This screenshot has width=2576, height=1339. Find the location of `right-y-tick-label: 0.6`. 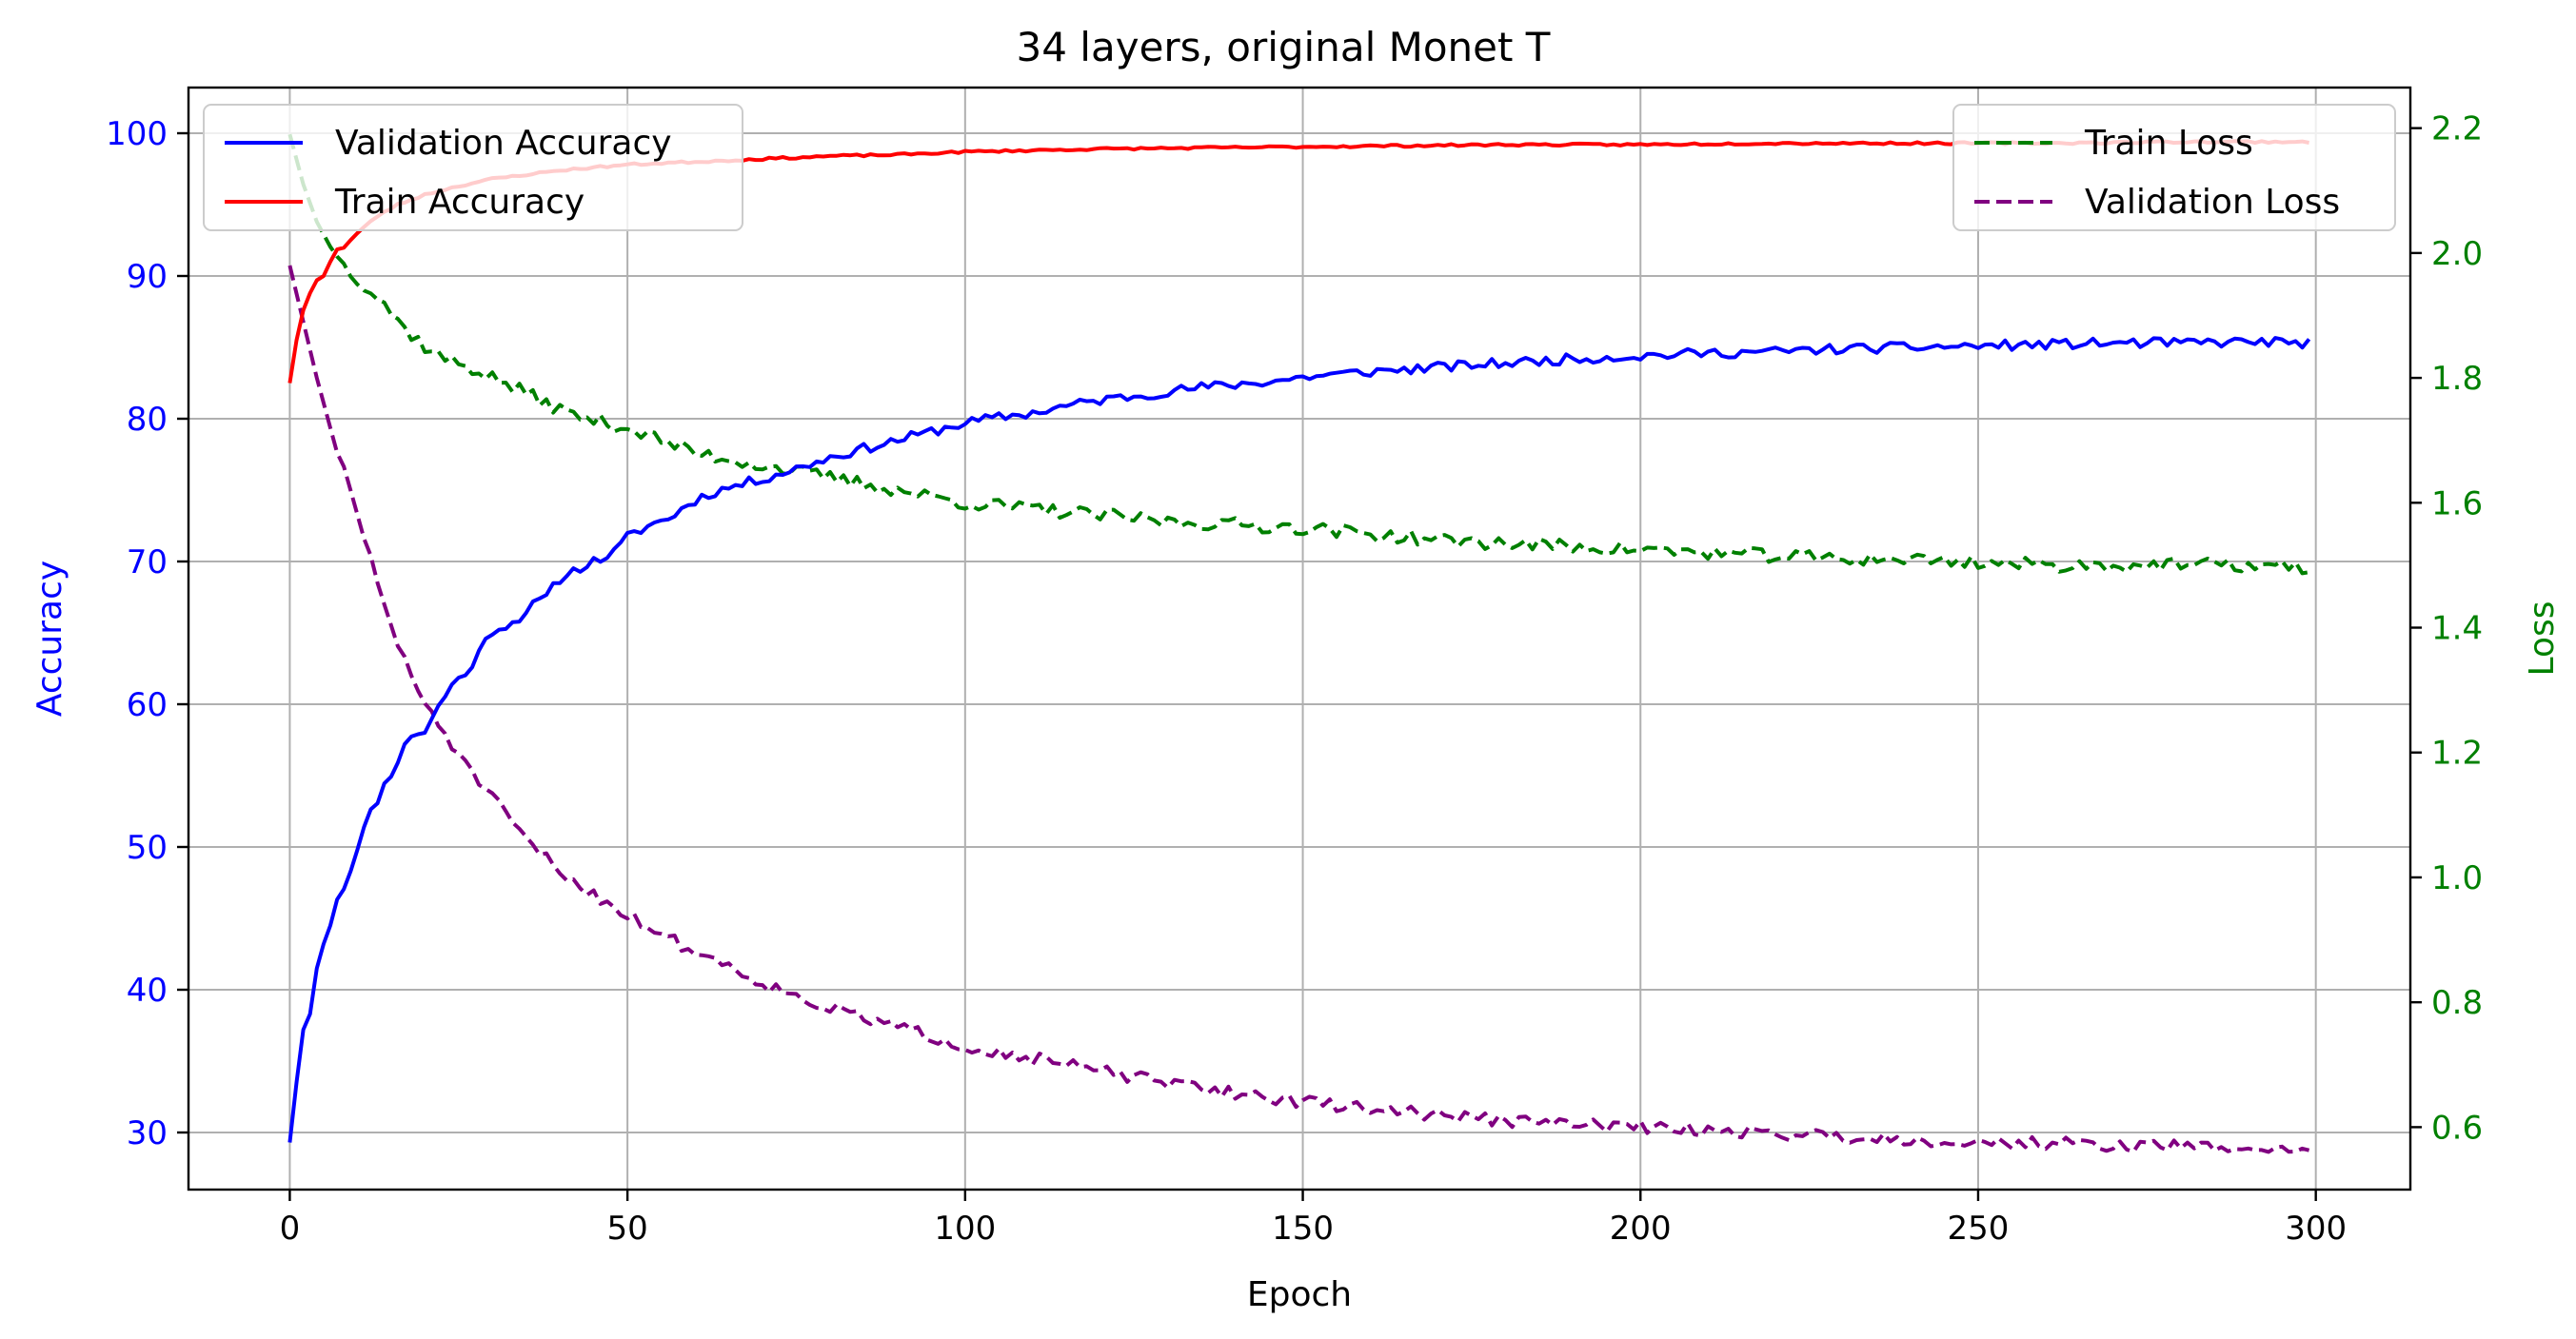

right-y-tick-label: 0.6 is located at coordinates (2457, 1128).